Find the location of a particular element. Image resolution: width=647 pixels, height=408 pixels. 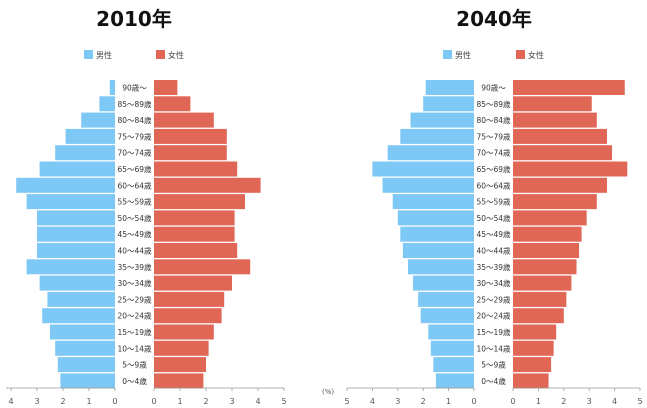

age-group-label: 90歳～ is located at coordinates (134, 88).